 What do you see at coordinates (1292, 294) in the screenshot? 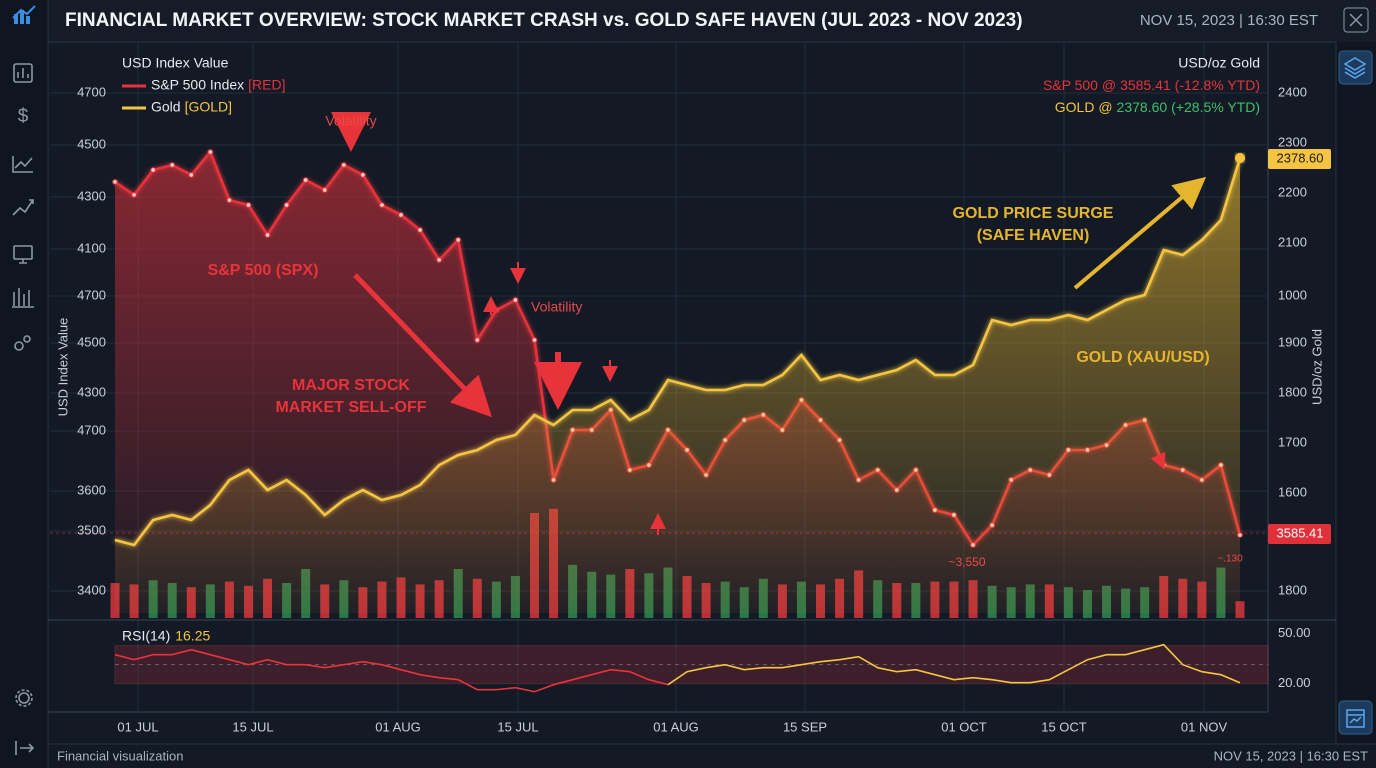
I see `y2-tick-label: 1000` at bounding box center [1292, 294].